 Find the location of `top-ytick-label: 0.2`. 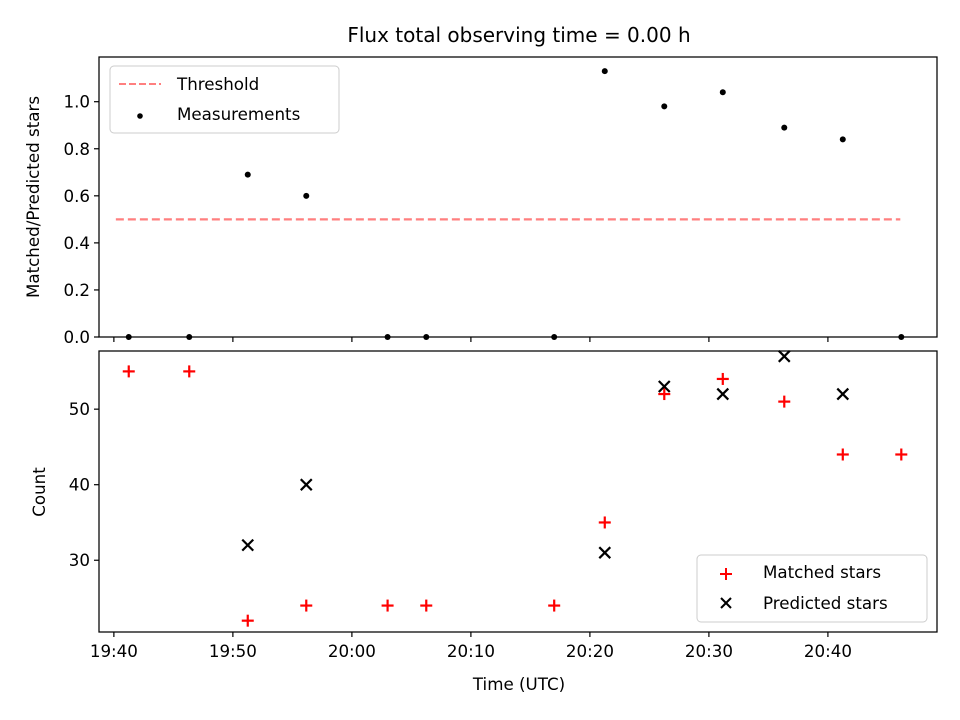

top-ytick-label: 0.2 is located at coordinates (76, 290).